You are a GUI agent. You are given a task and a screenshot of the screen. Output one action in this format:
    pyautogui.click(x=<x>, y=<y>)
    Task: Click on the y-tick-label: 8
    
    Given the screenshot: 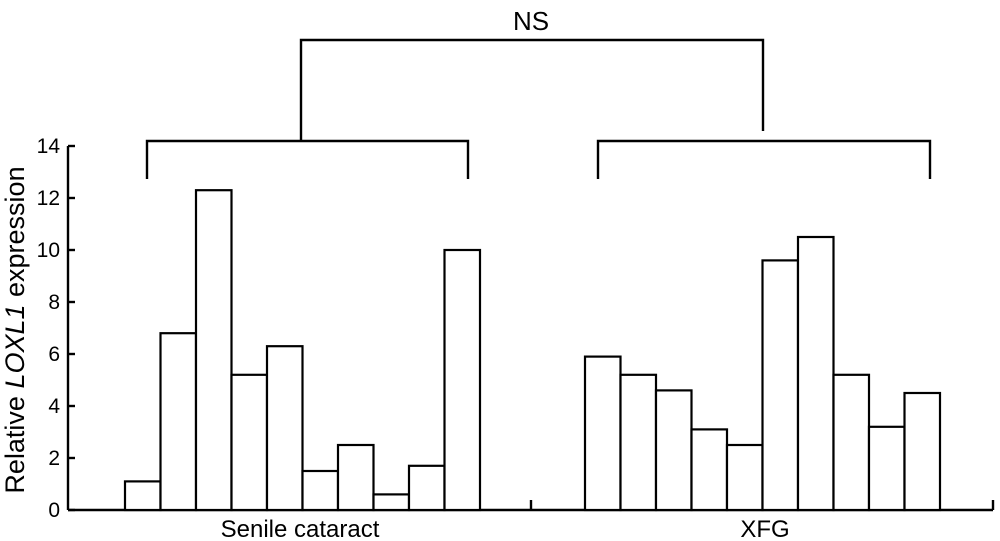 What is the action you would take?
    pyautogui.click(x=54, y=302)
    